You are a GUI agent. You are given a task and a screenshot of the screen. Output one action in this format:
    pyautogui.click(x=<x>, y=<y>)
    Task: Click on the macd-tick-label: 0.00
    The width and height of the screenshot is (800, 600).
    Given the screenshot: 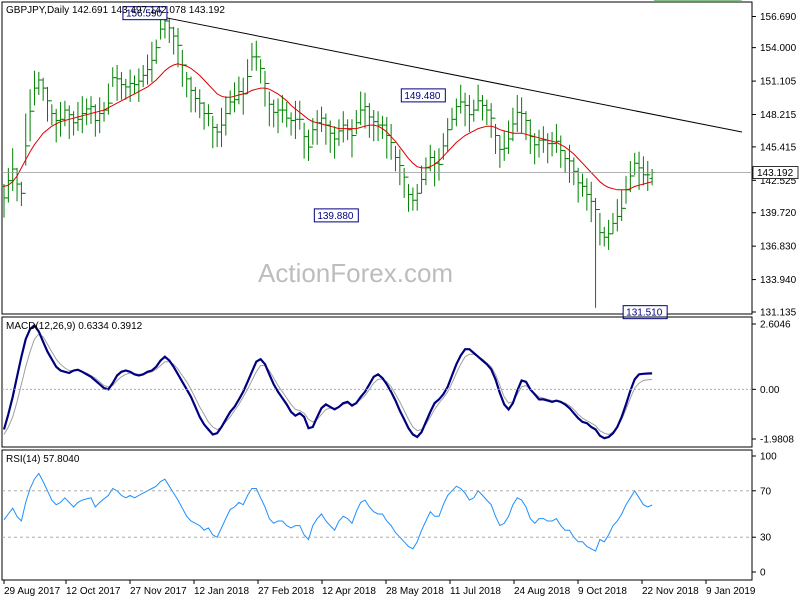 What is the action you would take?
    pyautogui.click(x=770, y=390)
    